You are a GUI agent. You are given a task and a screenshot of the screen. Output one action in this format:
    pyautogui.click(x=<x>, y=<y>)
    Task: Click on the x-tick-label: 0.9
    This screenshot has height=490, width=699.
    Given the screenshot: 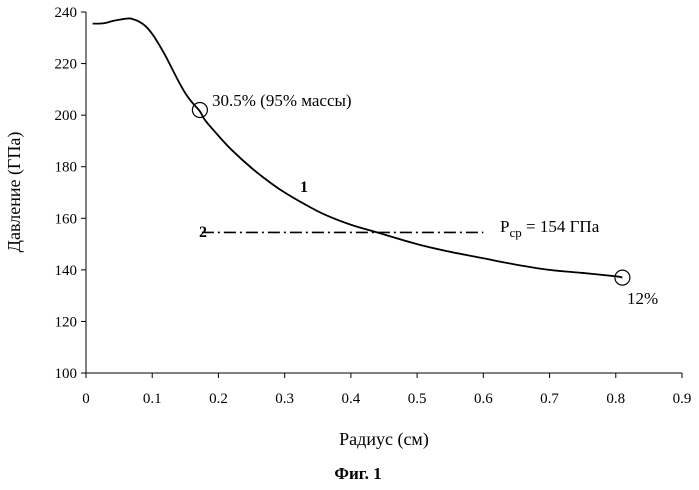 What is the action you would take?
    pyautogui.click(x=682, y=399)
    